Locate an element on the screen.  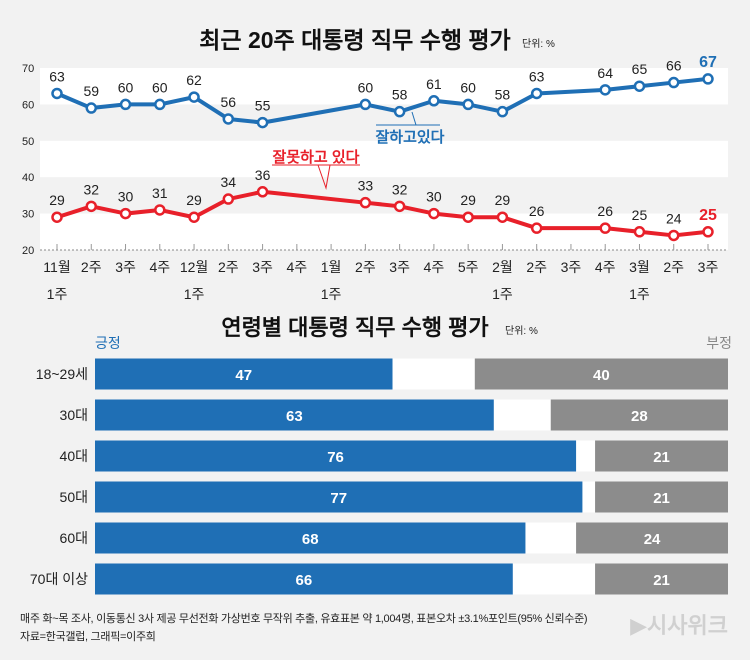
bar-negative is located at coordinates (639, 415).